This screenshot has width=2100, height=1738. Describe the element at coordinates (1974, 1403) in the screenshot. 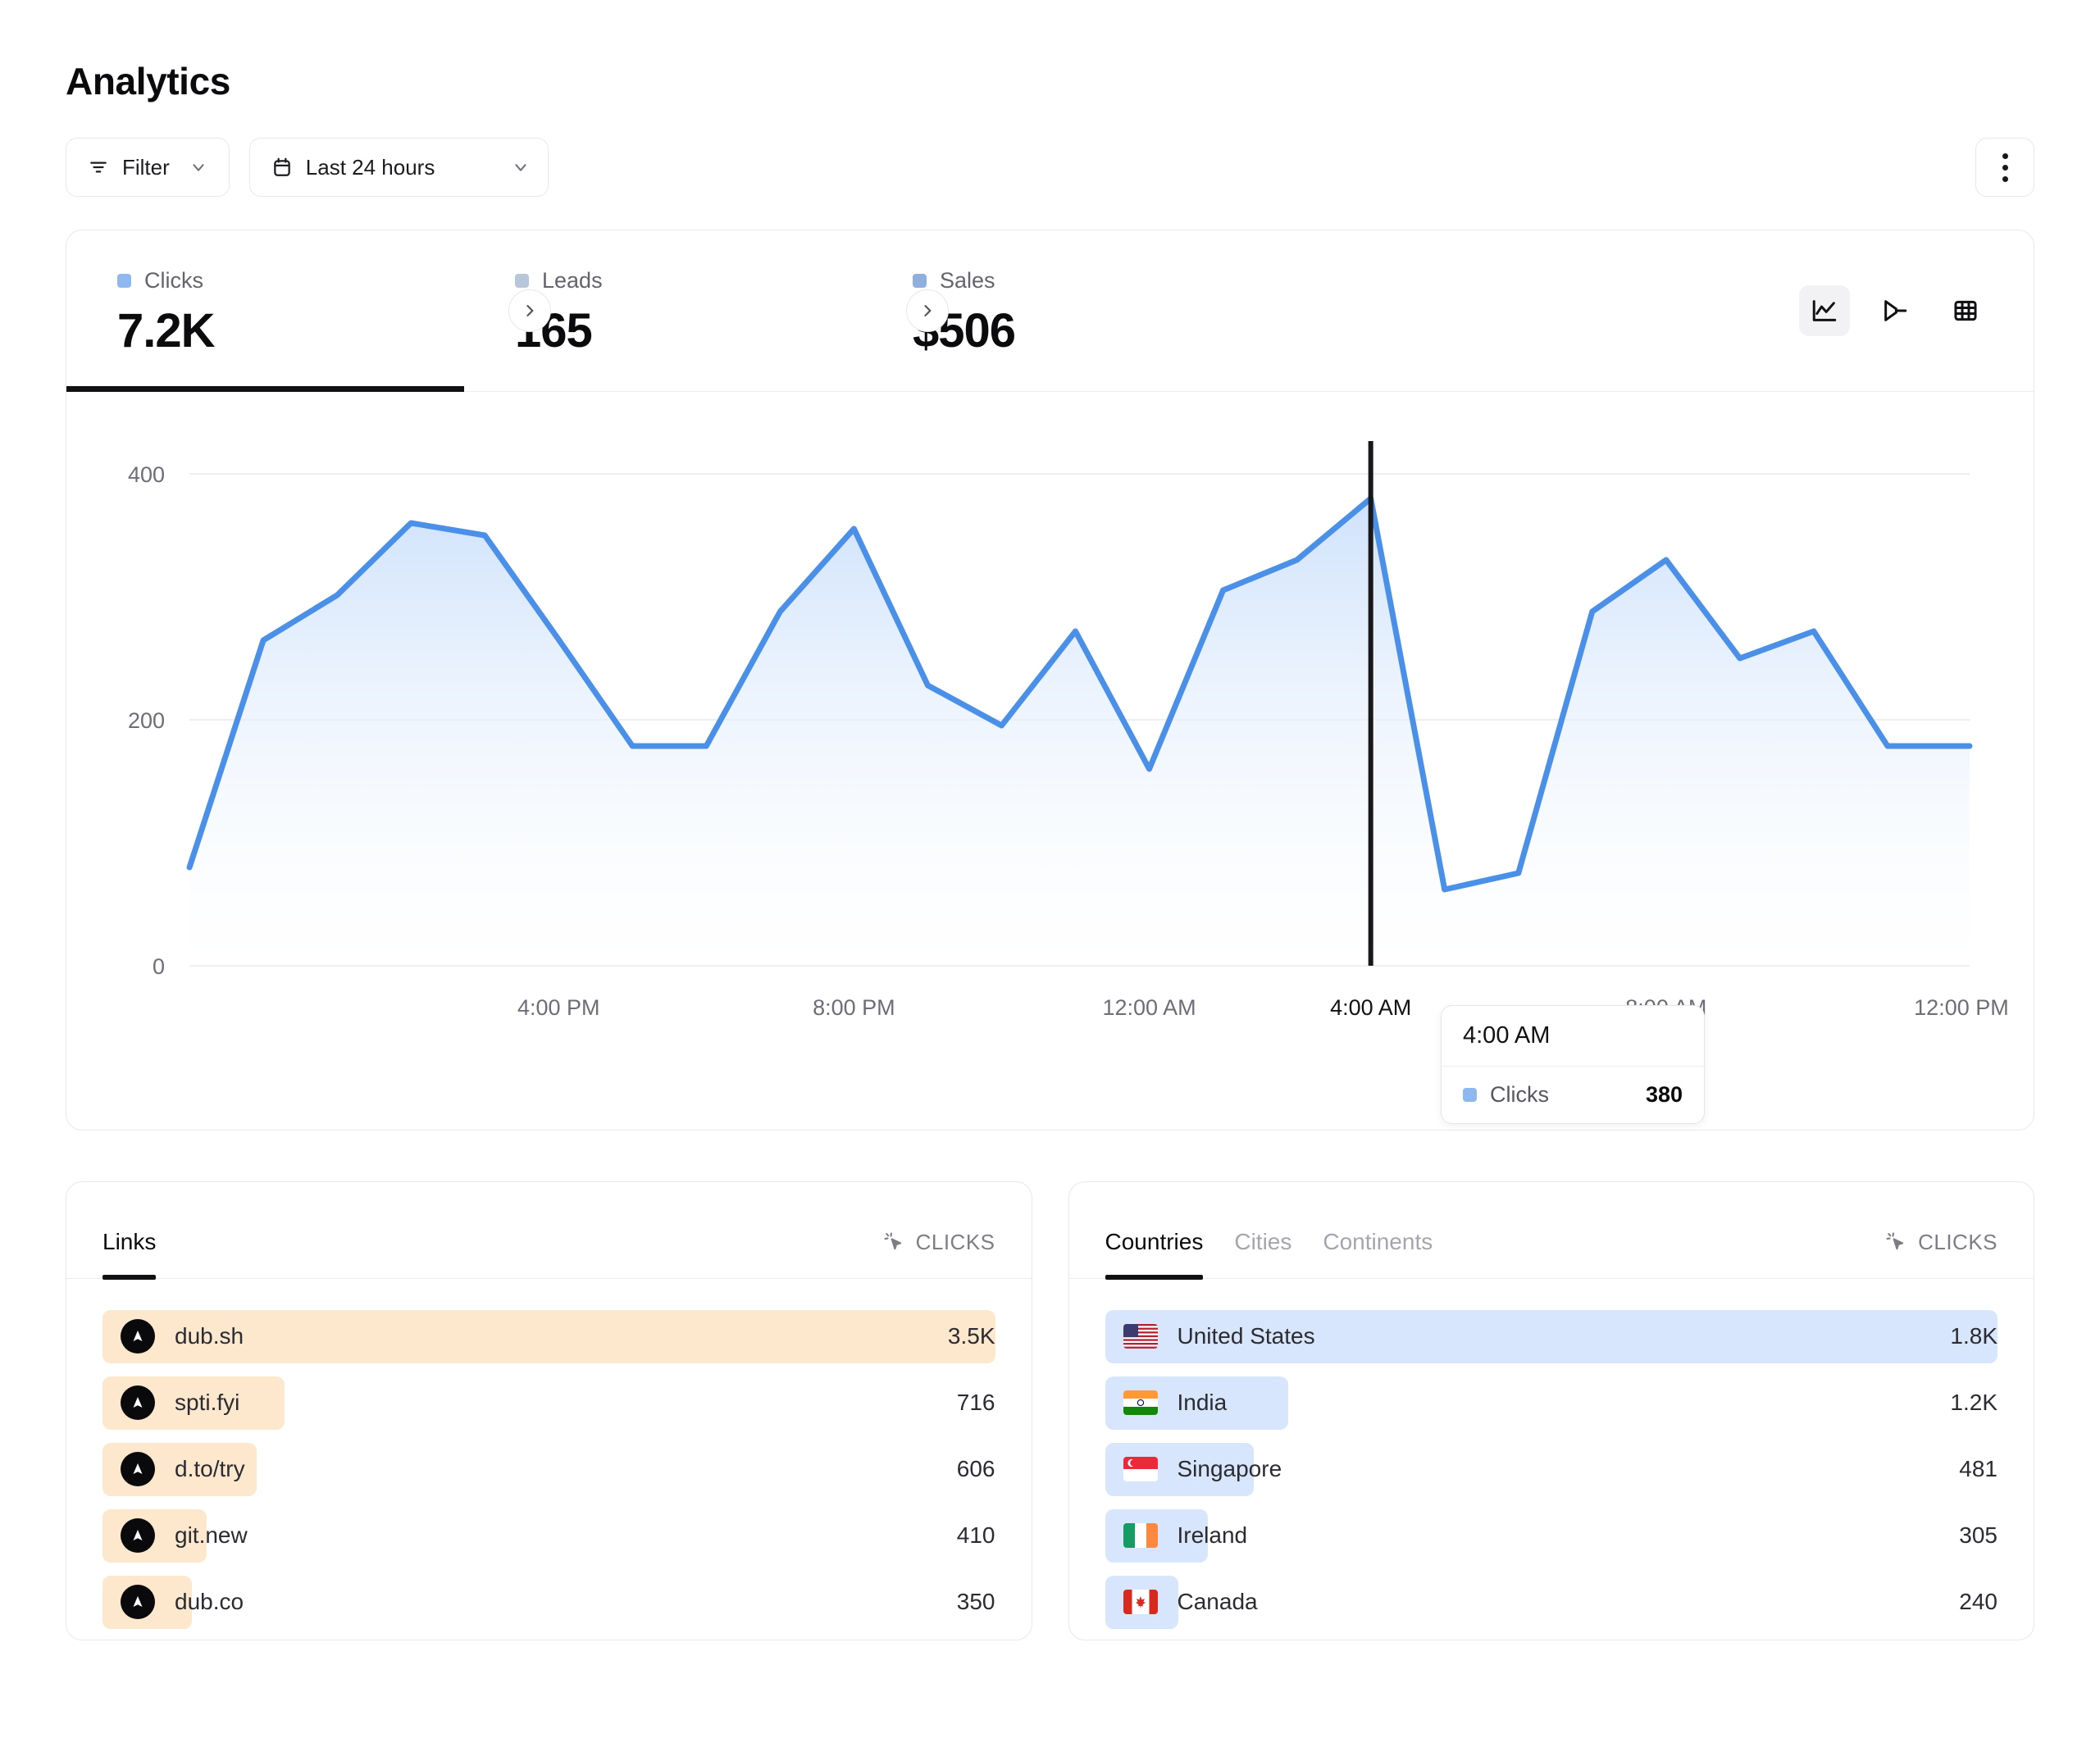

I see `row-value: 1.2K` at that location.